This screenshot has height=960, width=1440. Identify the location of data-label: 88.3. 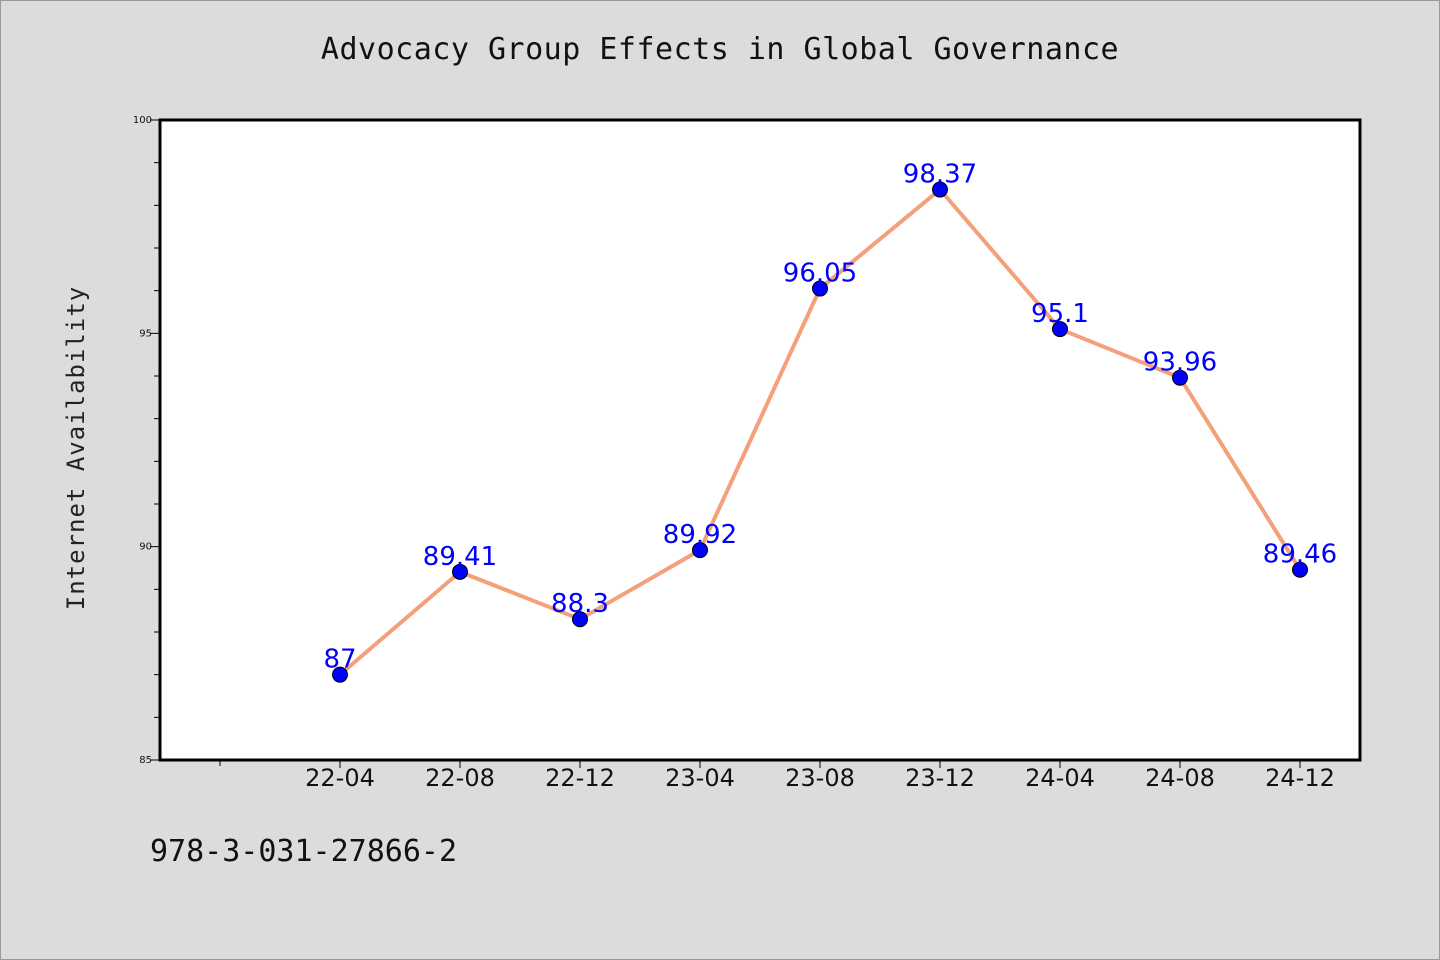
(580, 604).